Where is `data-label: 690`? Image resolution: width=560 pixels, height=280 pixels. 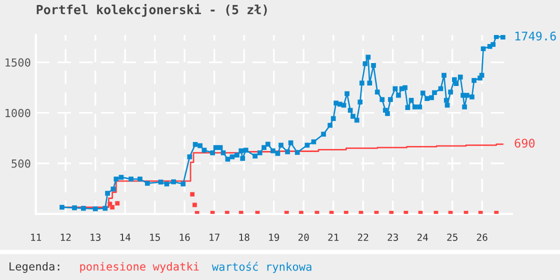
data-label: 690 is located at coordinates (524, 143).